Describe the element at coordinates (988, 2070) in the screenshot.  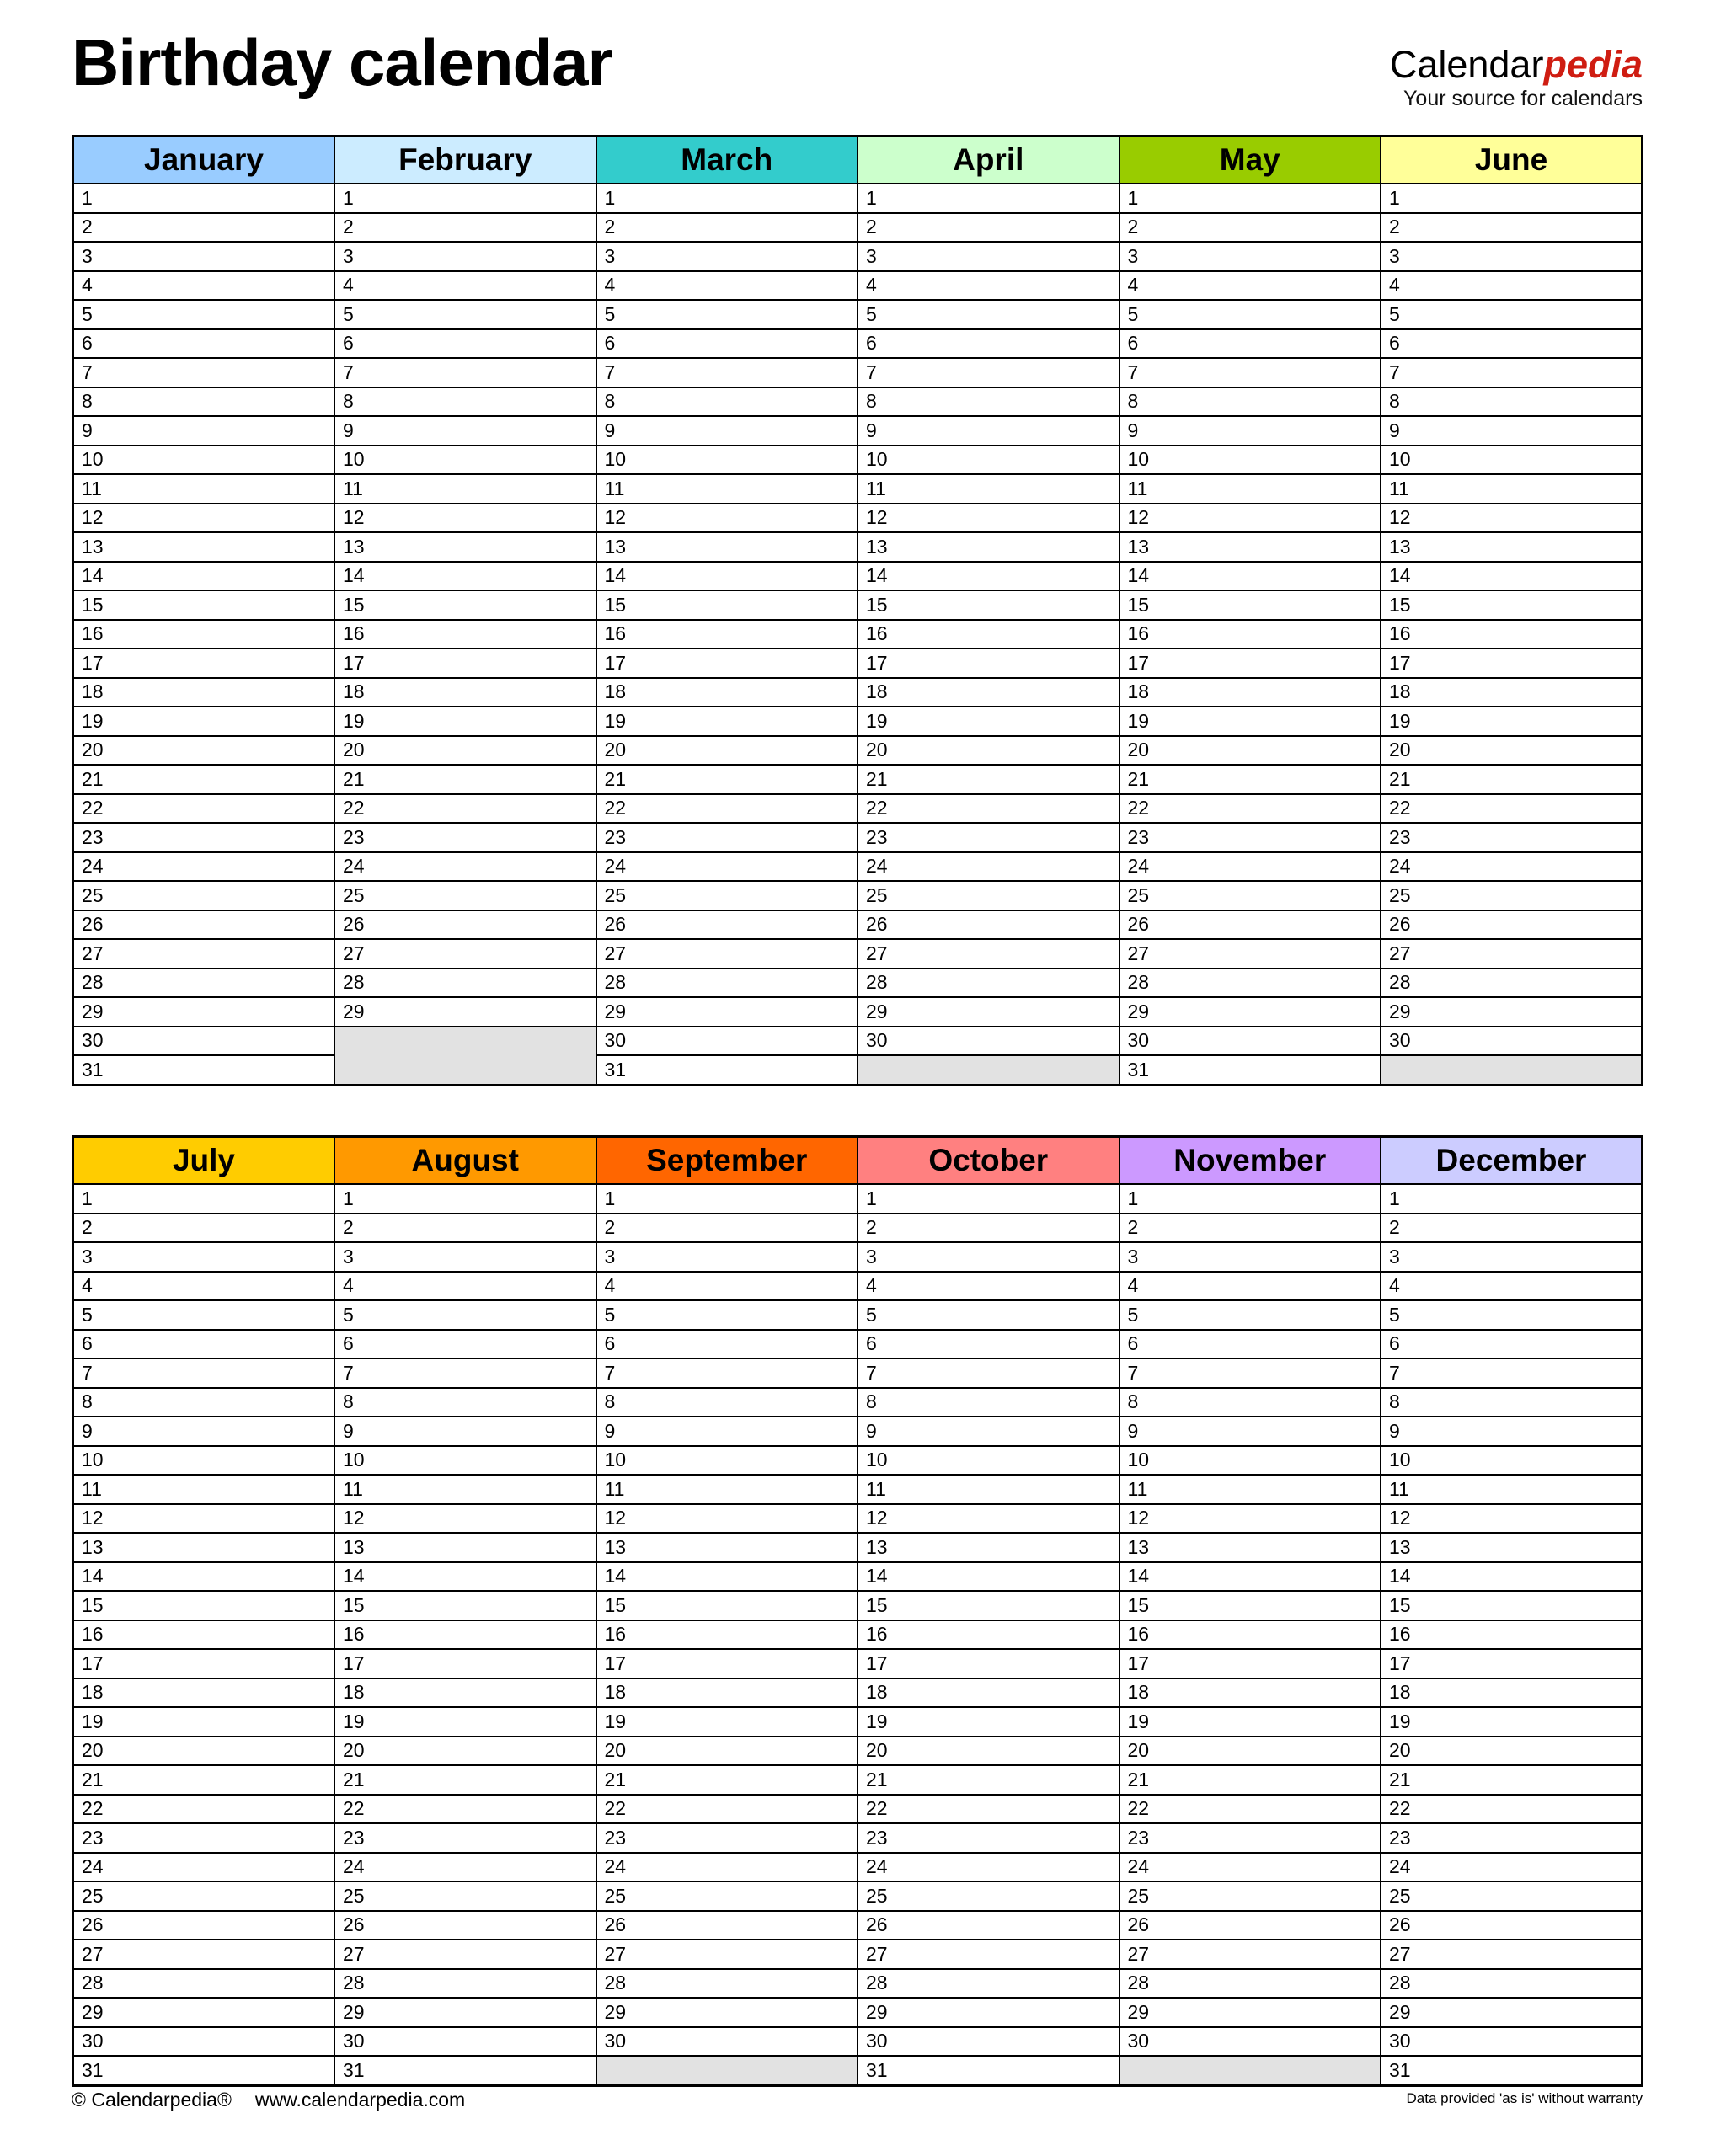
I see `day-cell-october-31: 31` at that location.